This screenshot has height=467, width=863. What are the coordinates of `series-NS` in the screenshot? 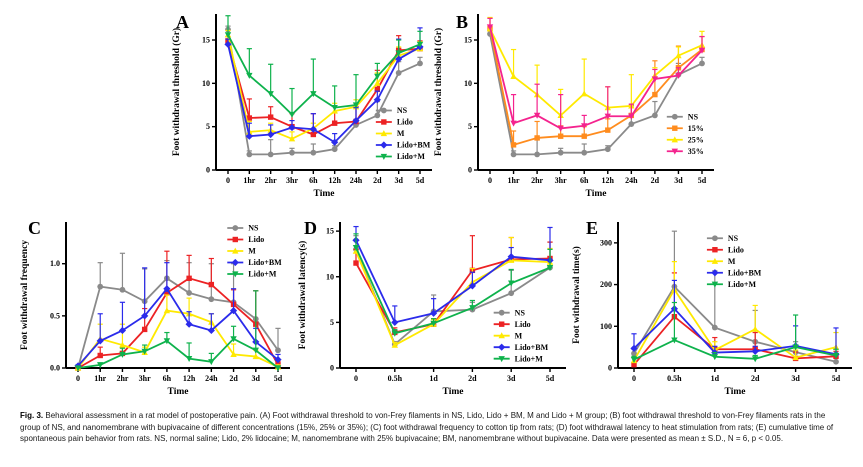 It's located at (453, 291).